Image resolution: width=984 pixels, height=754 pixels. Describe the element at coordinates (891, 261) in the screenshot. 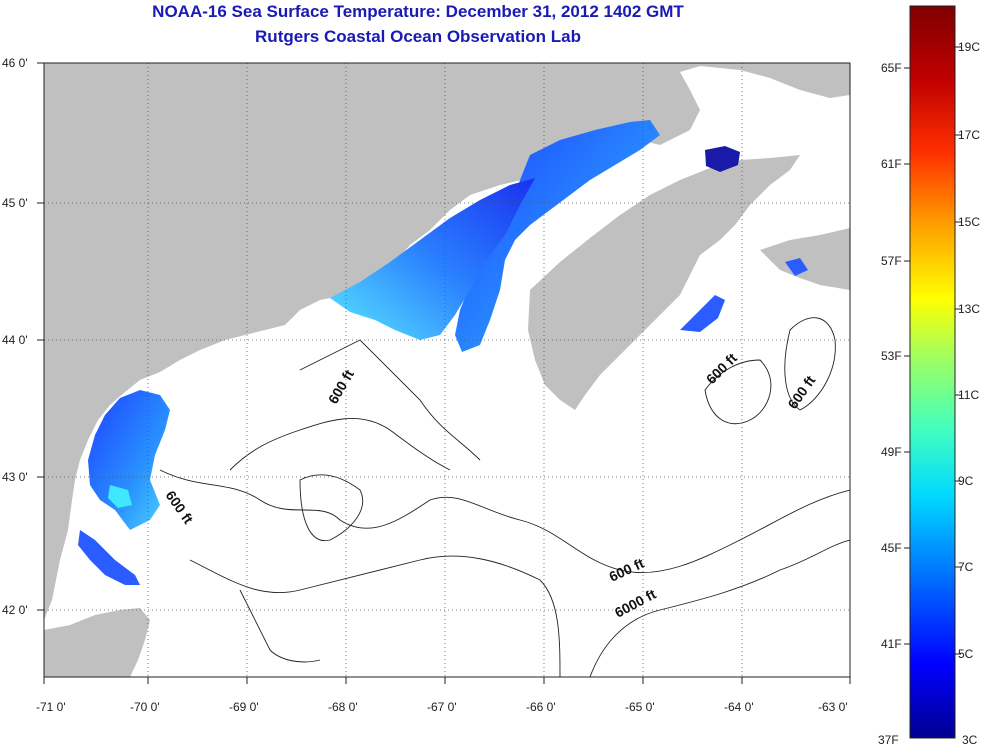

I see `cb-f-label: 57F` at that location.